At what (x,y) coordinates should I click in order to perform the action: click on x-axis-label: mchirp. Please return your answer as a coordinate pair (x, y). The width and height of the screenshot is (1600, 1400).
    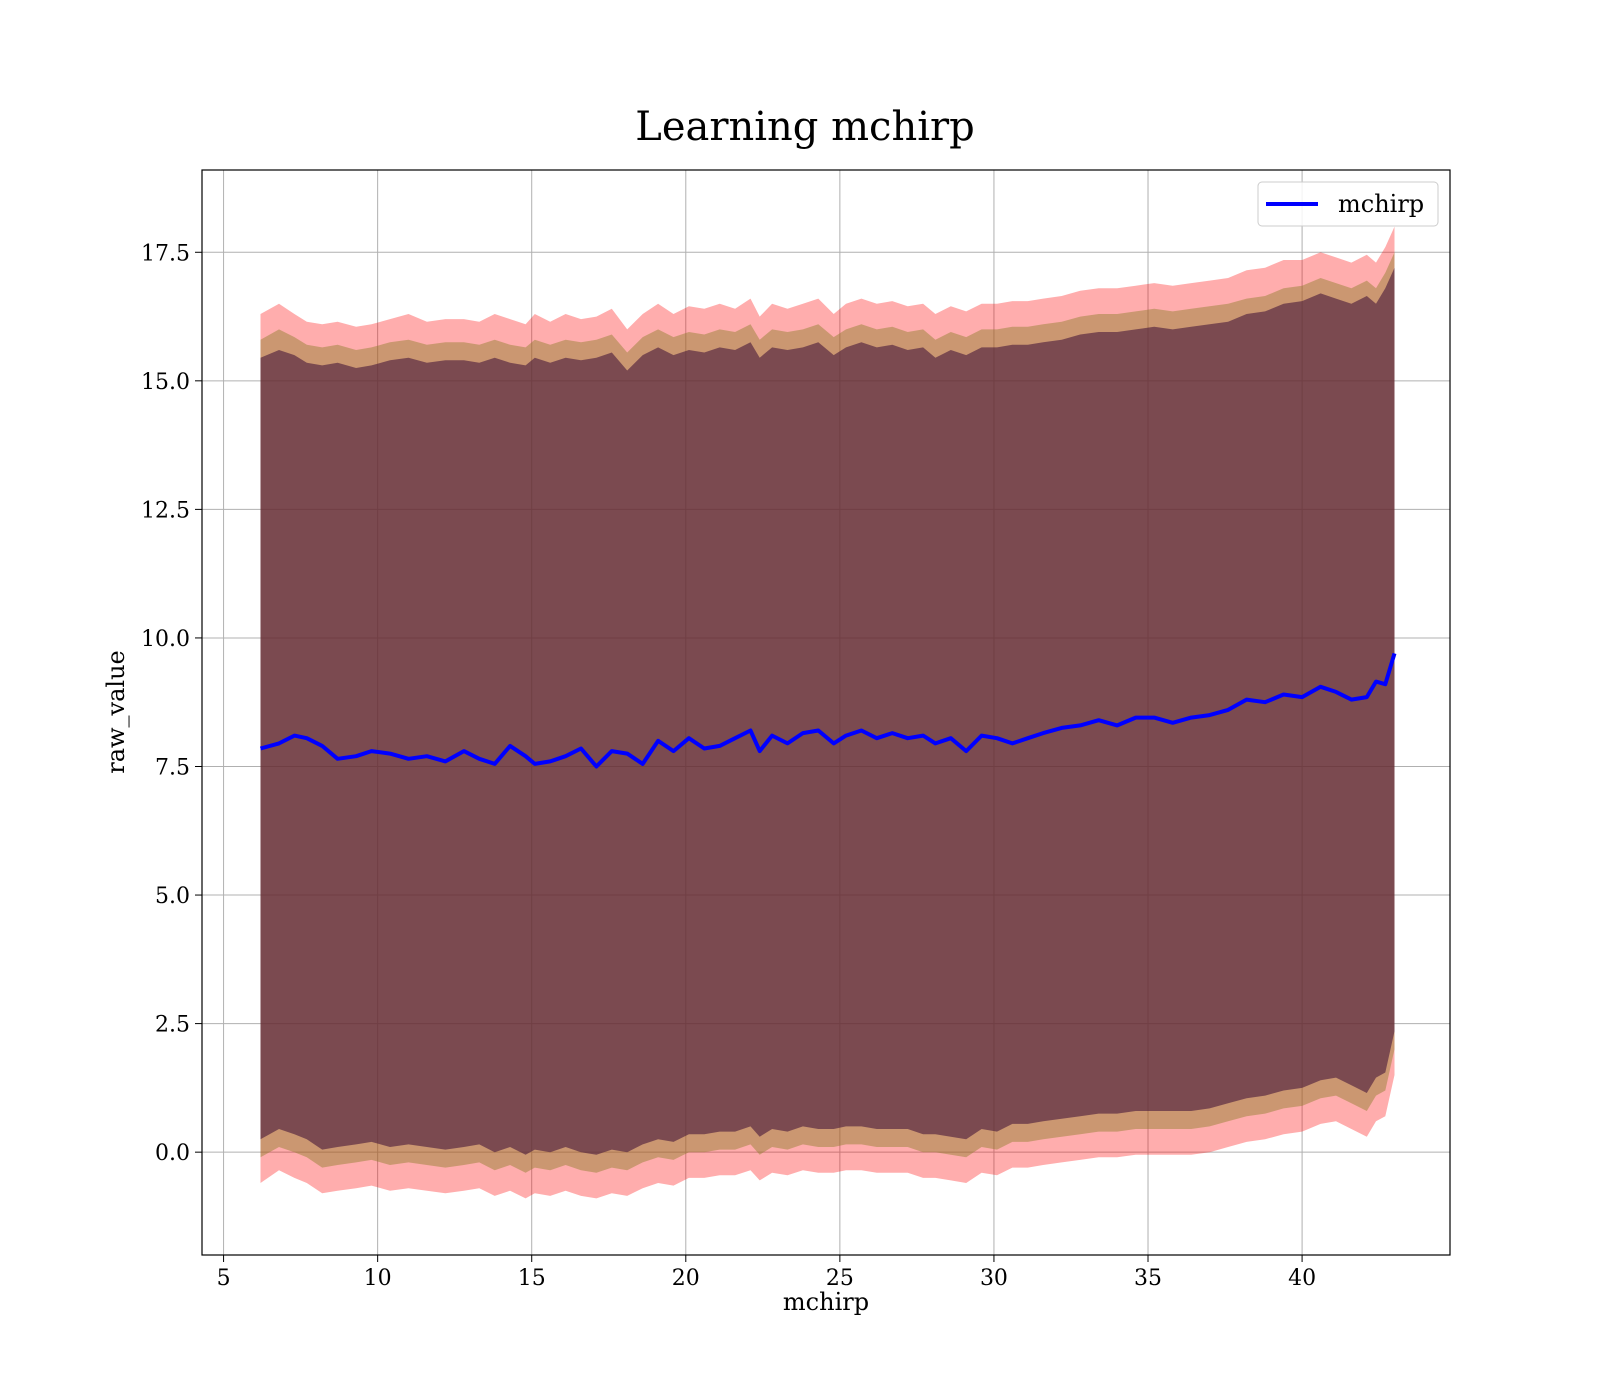
    Looking at the image, I should click on (826, 1302).